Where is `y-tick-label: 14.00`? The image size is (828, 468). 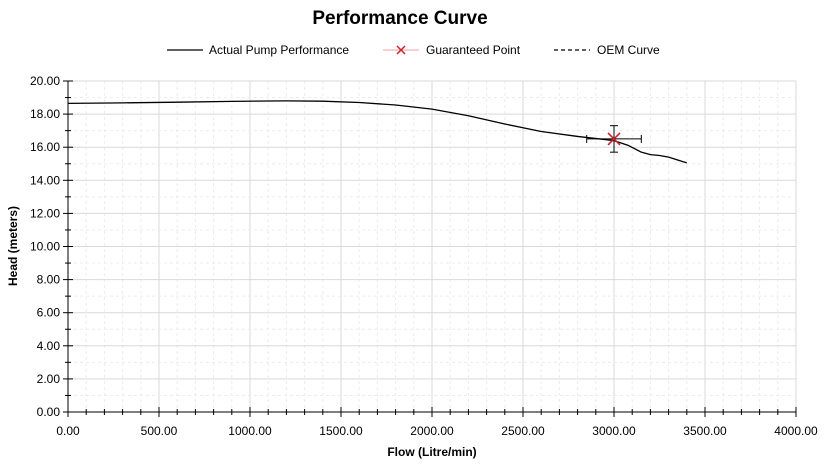 y-tick-label: 14.00 is located at coordinates (45, 180).